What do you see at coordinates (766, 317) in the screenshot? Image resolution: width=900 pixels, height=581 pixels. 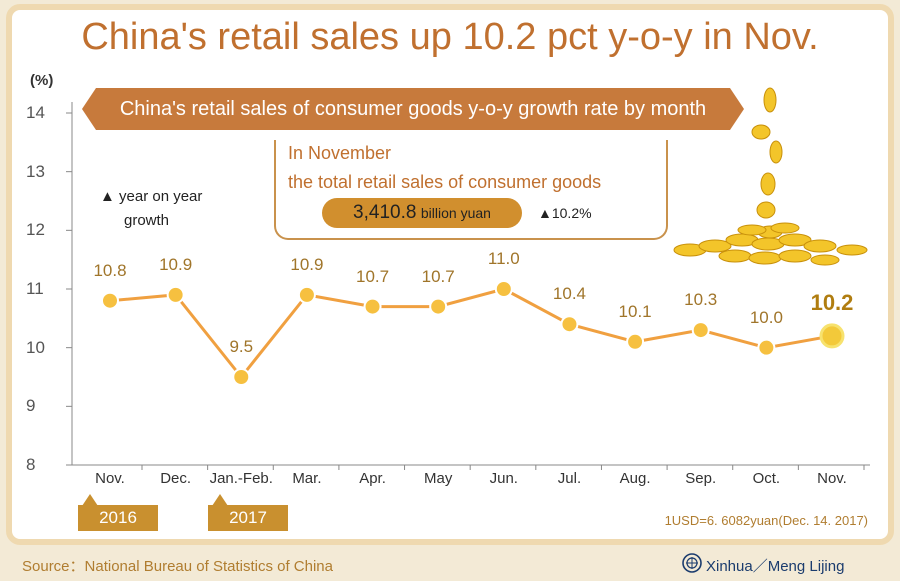 I see `data-label: 10.0` at bounding box center [766, 317].